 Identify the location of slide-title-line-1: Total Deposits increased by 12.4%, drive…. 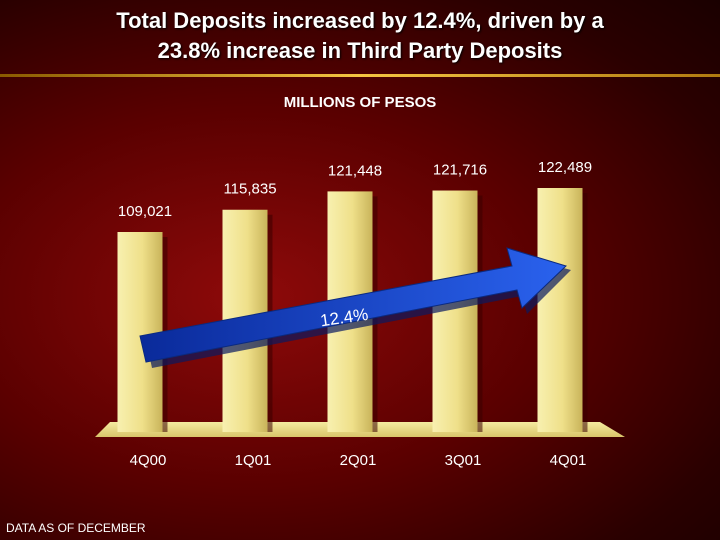
(360, 20).